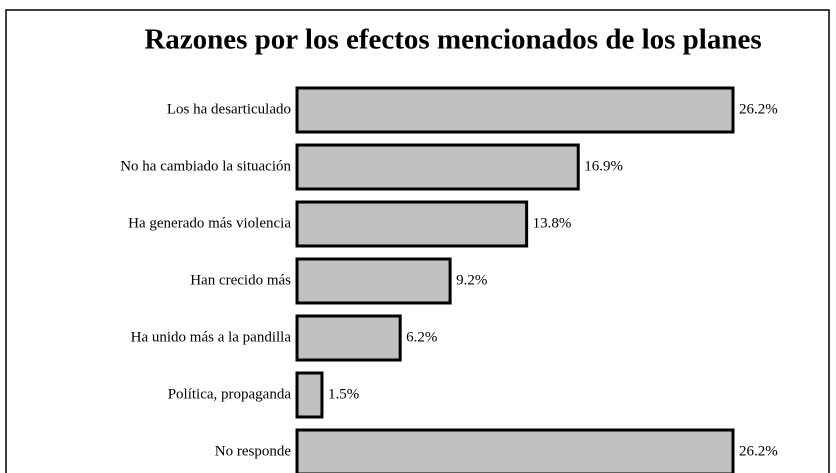  Describe the element at coordinates (205, 166) in the screenshot. I see `category-label: No ha cambiado la situación` at that location.